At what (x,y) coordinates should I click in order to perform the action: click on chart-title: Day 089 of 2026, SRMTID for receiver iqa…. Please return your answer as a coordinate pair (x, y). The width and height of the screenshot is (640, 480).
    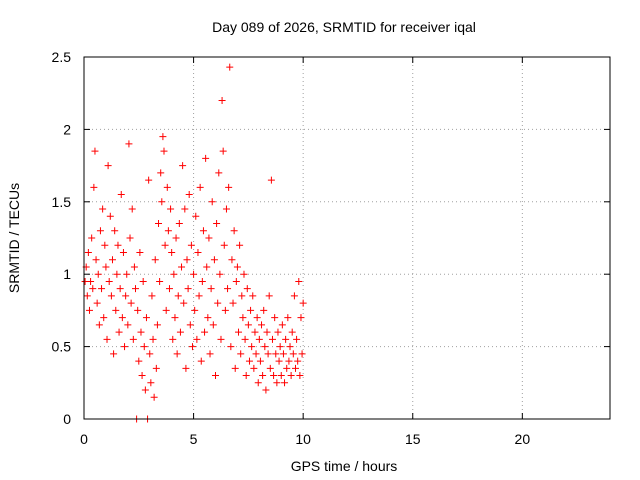
    Looking at the image, I should click on (344, 27).